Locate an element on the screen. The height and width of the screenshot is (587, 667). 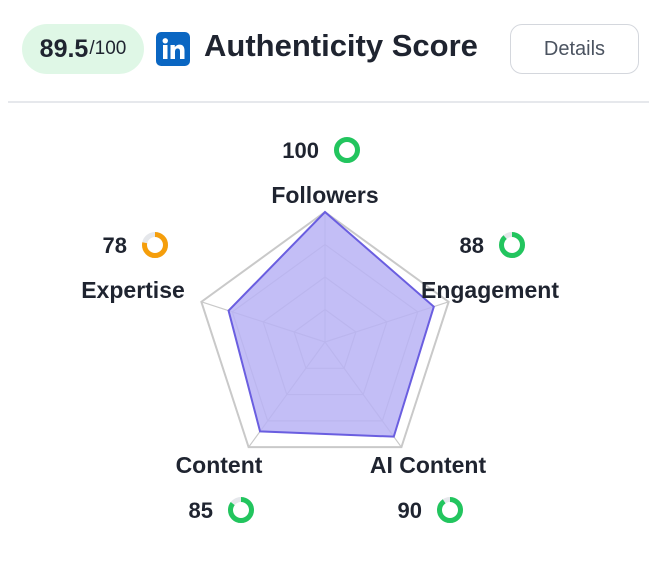
axis-label-engagement: Engagement is located at coordinates (490, 290).